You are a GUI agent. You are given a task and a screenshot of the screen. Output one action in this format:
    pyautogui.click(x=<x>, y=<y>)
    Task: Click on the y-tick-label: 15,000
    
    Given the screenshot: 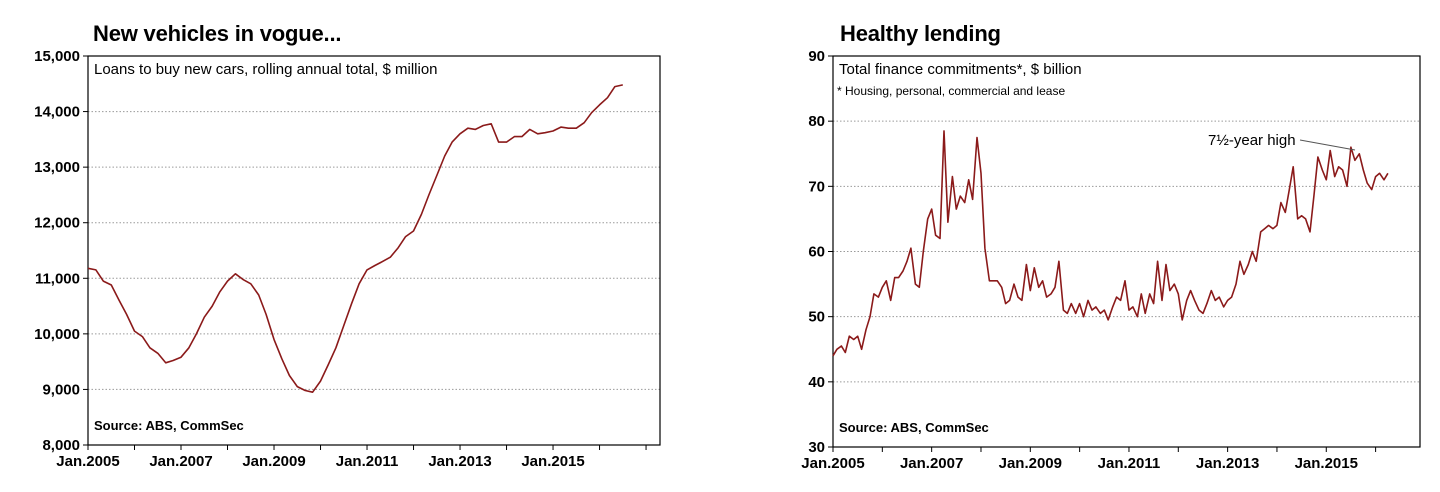 What is the action you would take?
    pyautogui.click(x=57, y=56)
    